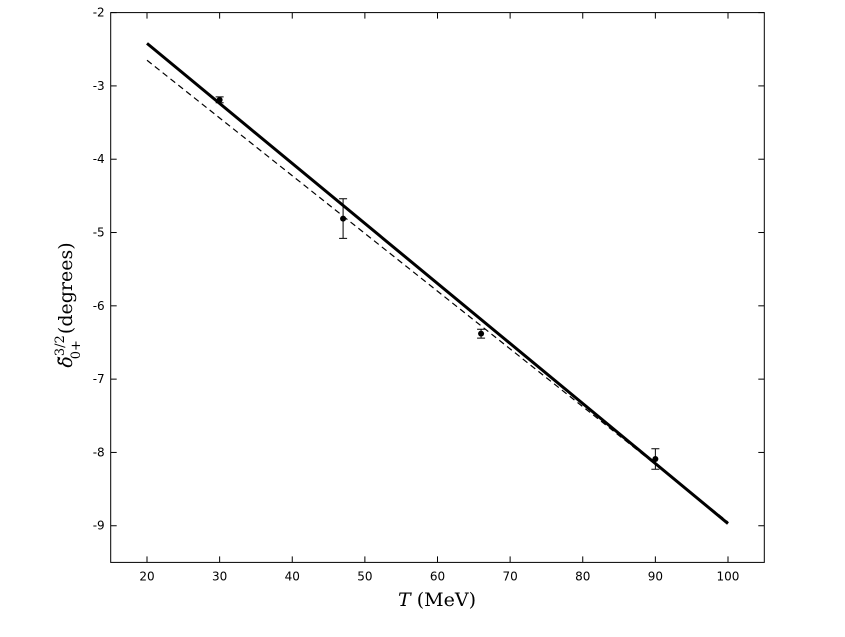  I want to click on y-tick-label: -7, so click(99, 379).